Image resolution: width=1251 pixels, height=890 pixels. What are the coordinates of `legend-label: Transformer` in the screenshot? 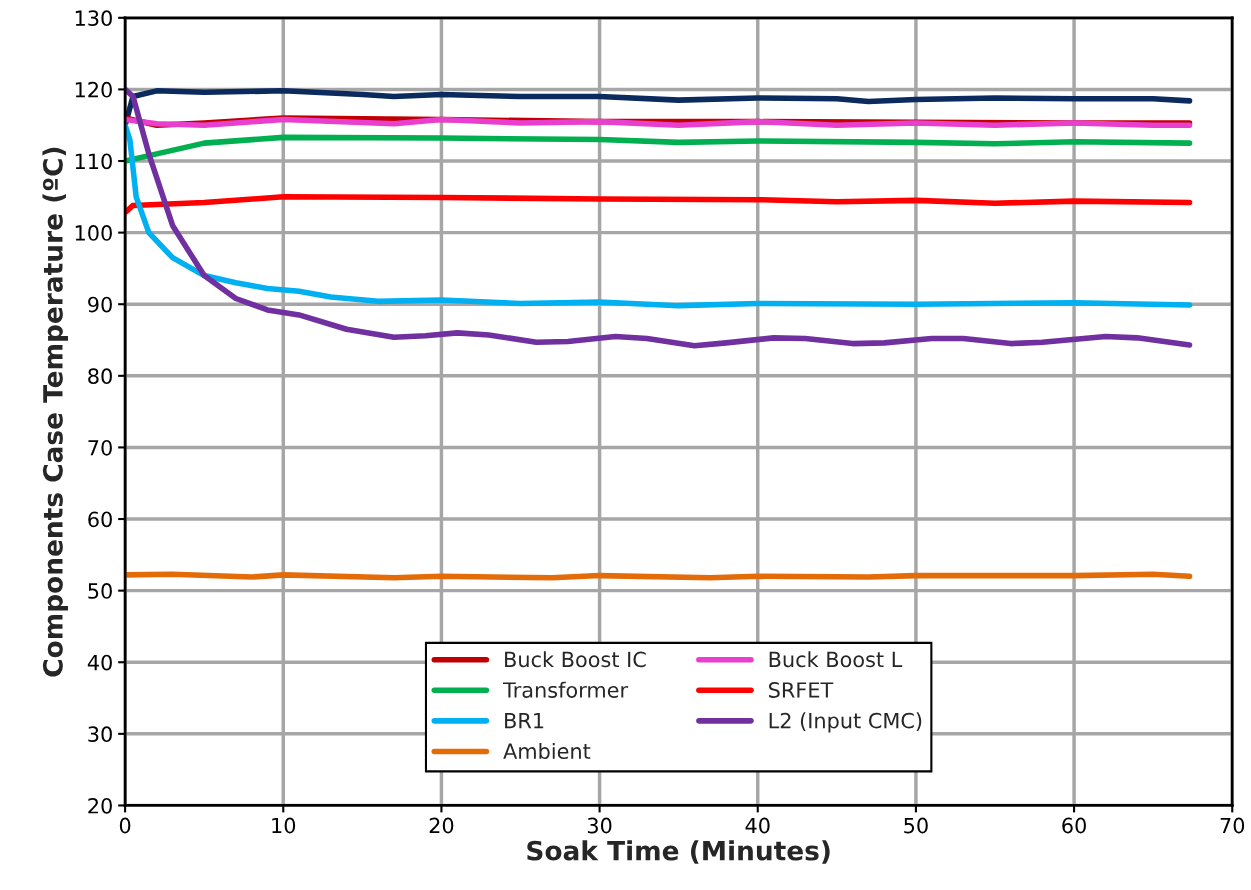 It's located at (566, 689).